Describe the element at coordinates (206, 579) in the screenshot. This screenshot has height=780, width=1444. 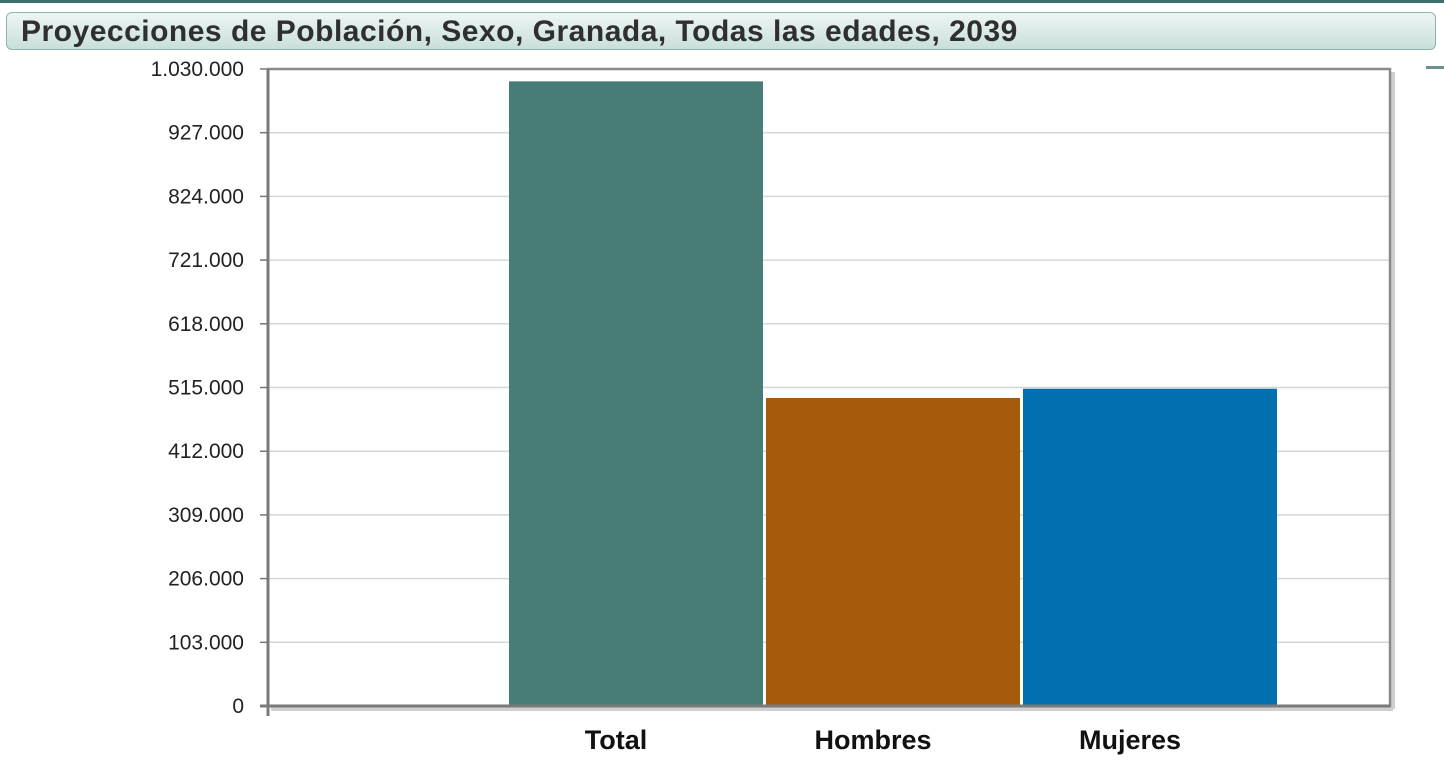
I see `y-tick-label: 206.000` at that location.